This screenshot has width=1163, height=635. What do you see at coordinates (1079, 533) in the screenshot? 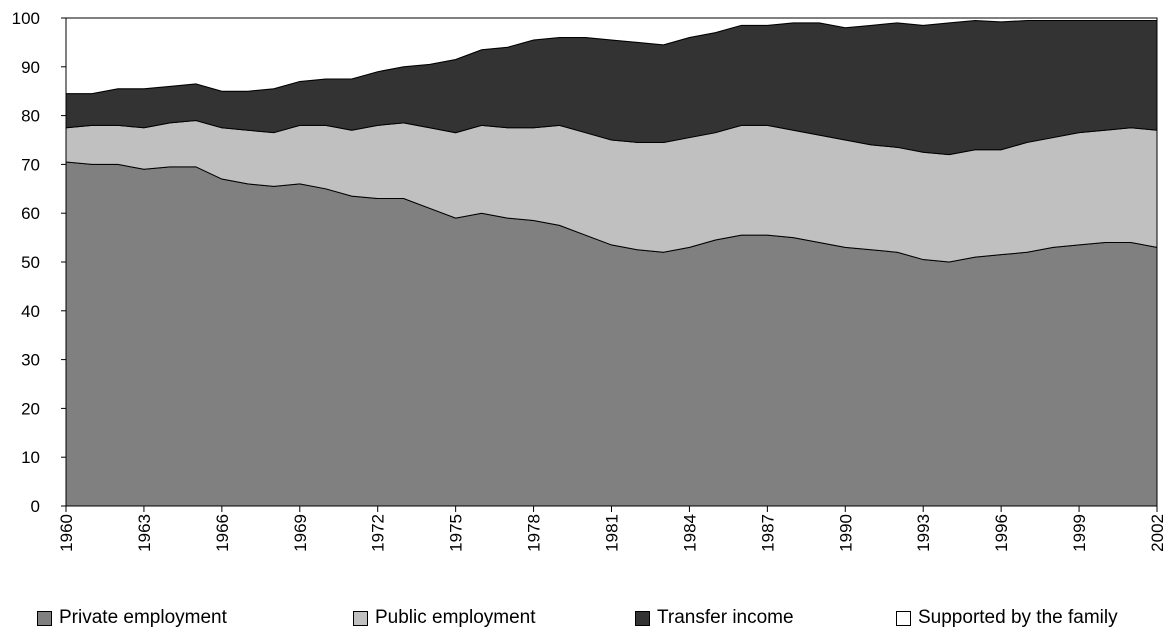
I see `x-tick-label: 1999` at bounding box center [1079, 533].